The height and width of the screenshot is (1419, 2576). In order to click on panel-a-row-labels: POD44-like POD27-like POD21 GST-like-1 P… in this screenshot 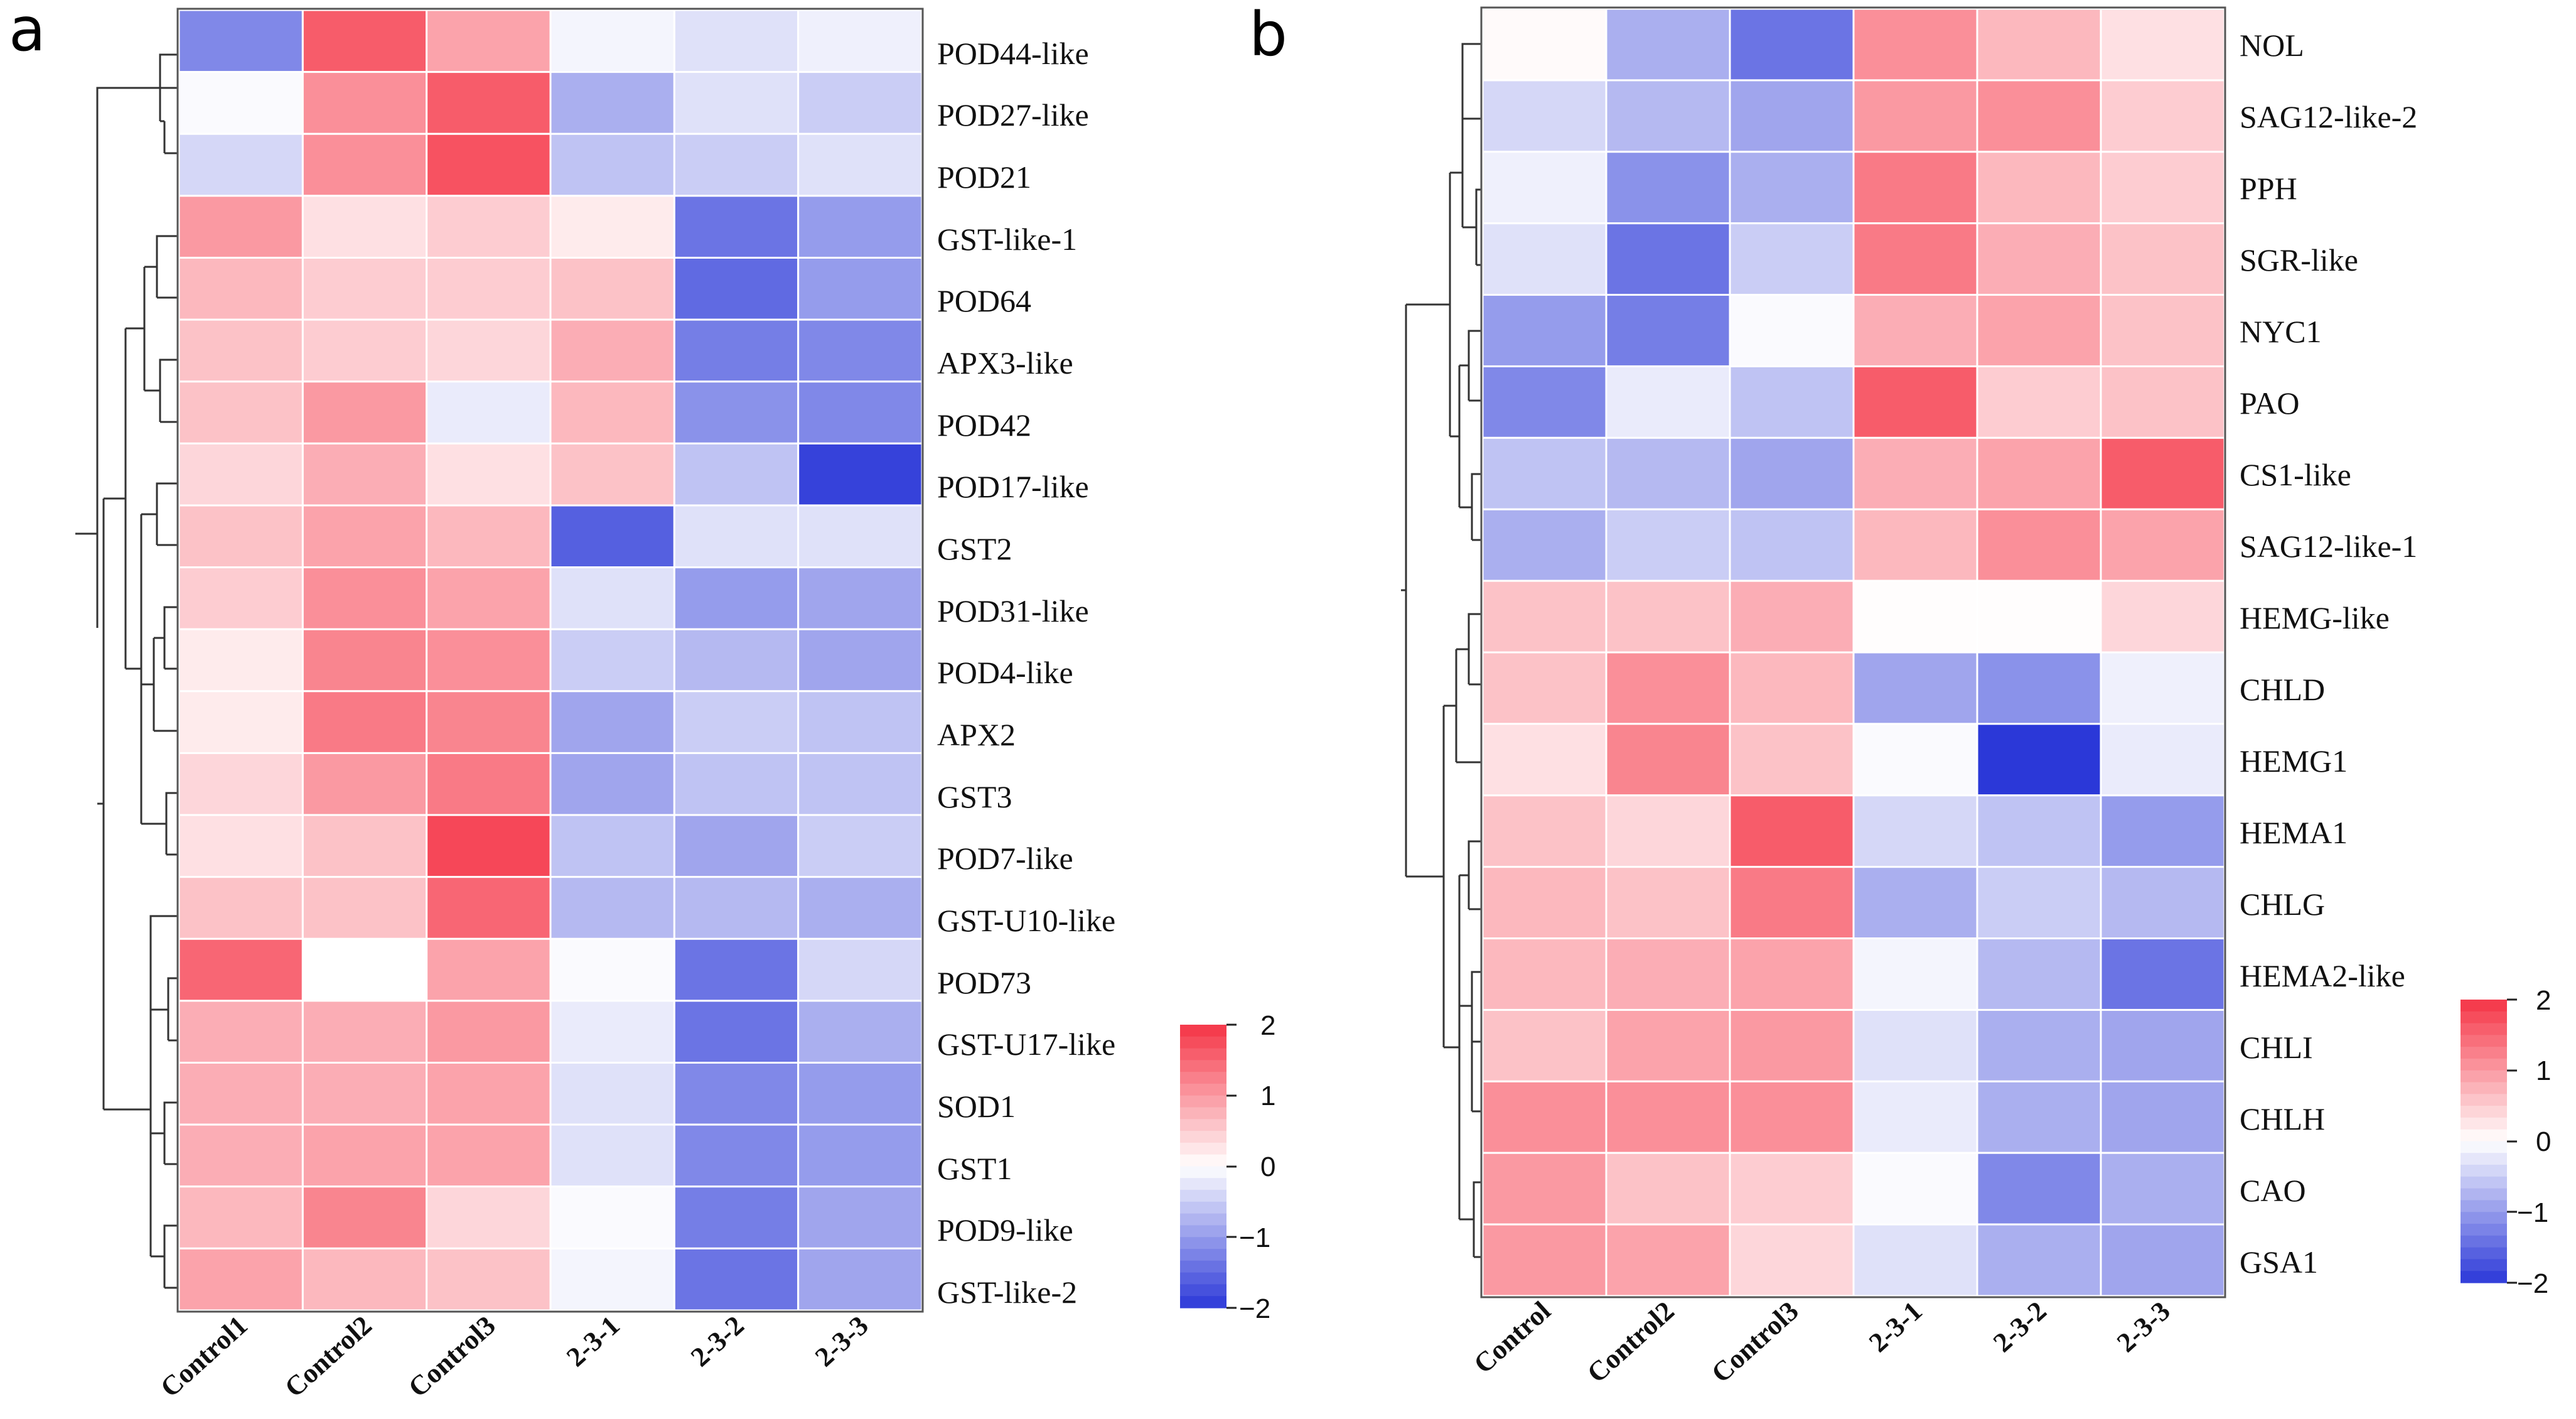, I will do `click(1026, 673)`.